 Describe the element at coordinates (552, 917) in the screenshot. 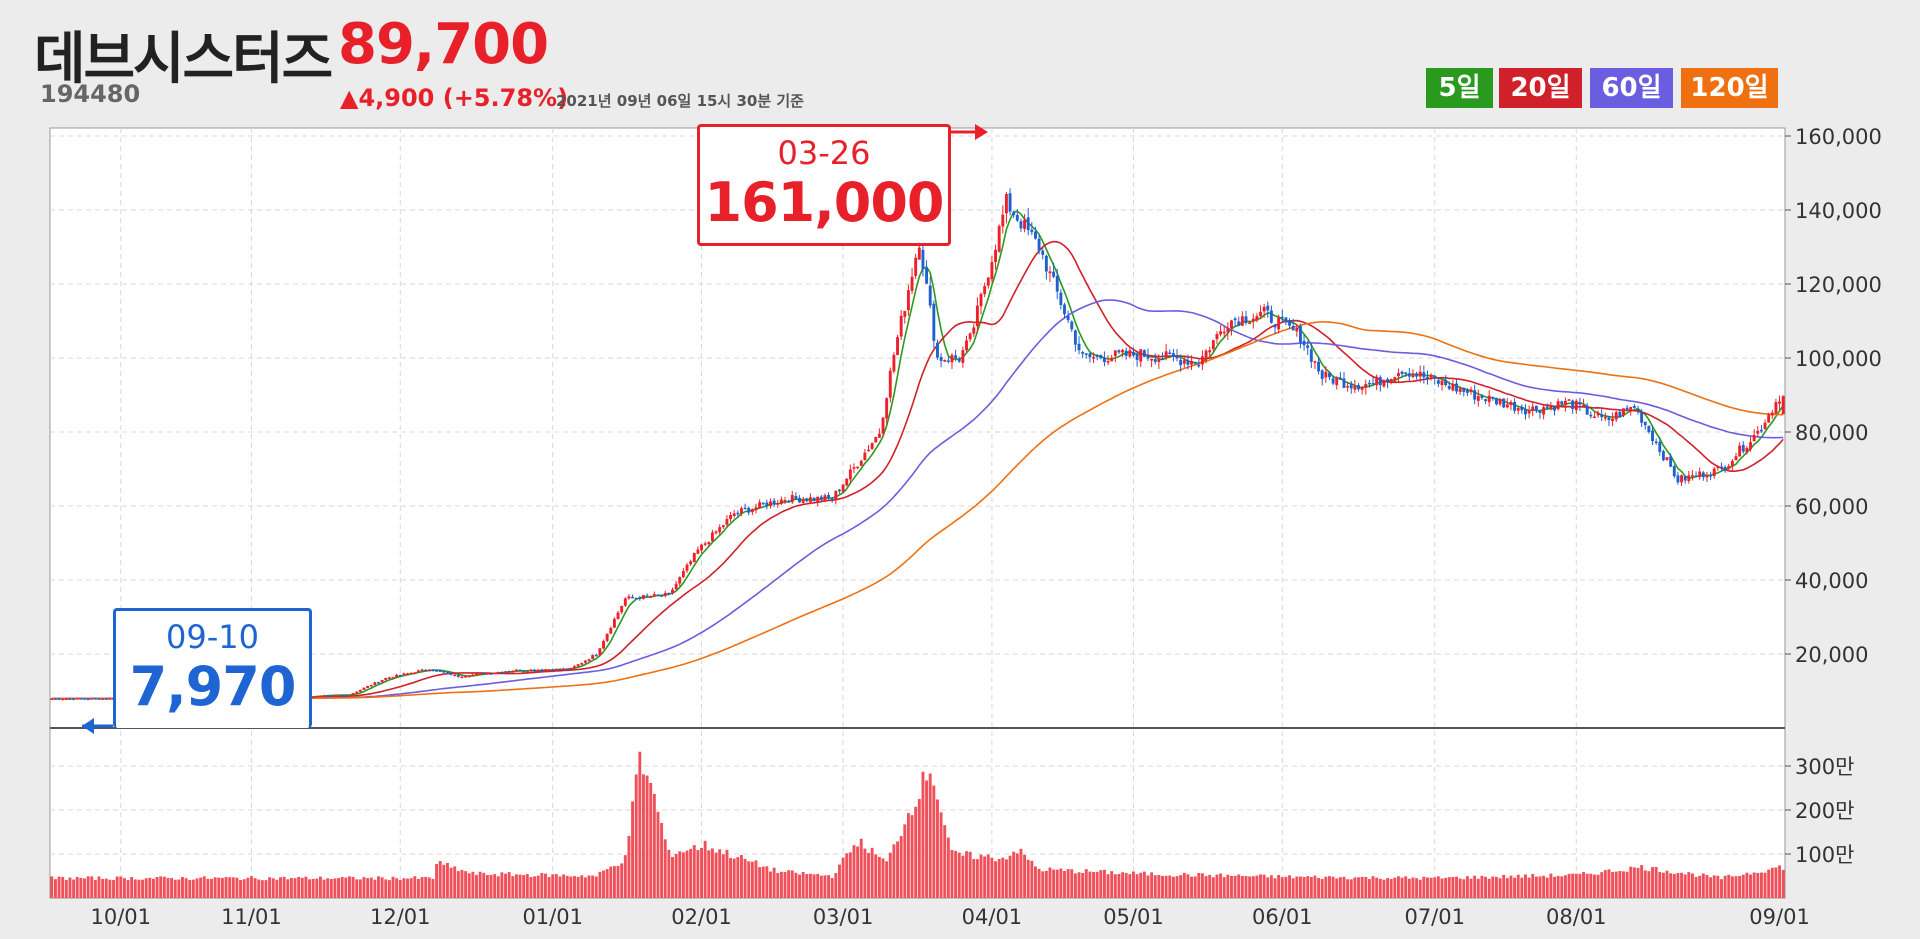

I see `date-tick-label: 01/01` at that location.